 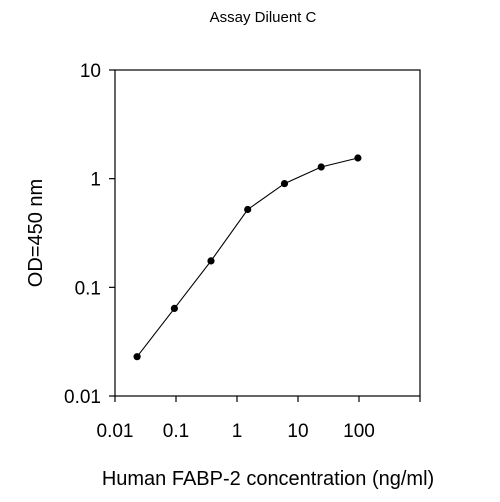 I want to click on x-axis-label: Human FABP-2 concentration (ng/ml), so click(x=268, y=479).